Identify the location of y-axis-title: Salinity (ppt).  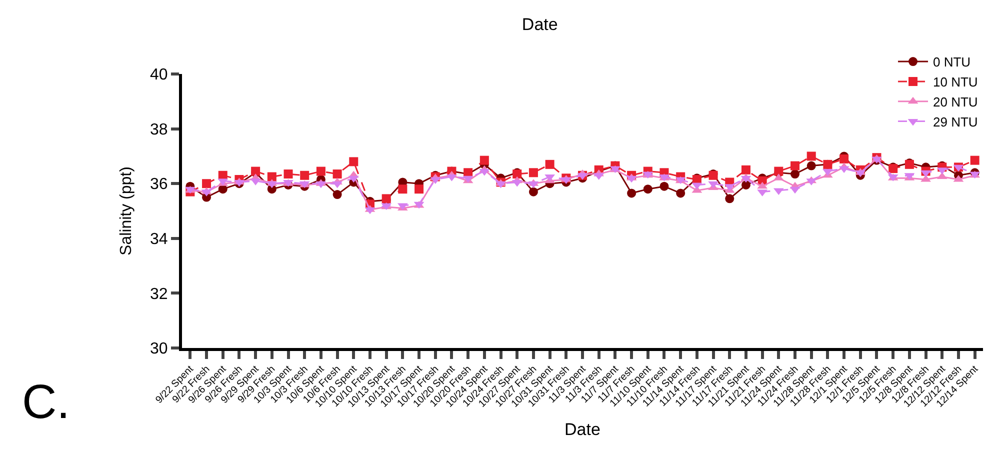
(126, 211).